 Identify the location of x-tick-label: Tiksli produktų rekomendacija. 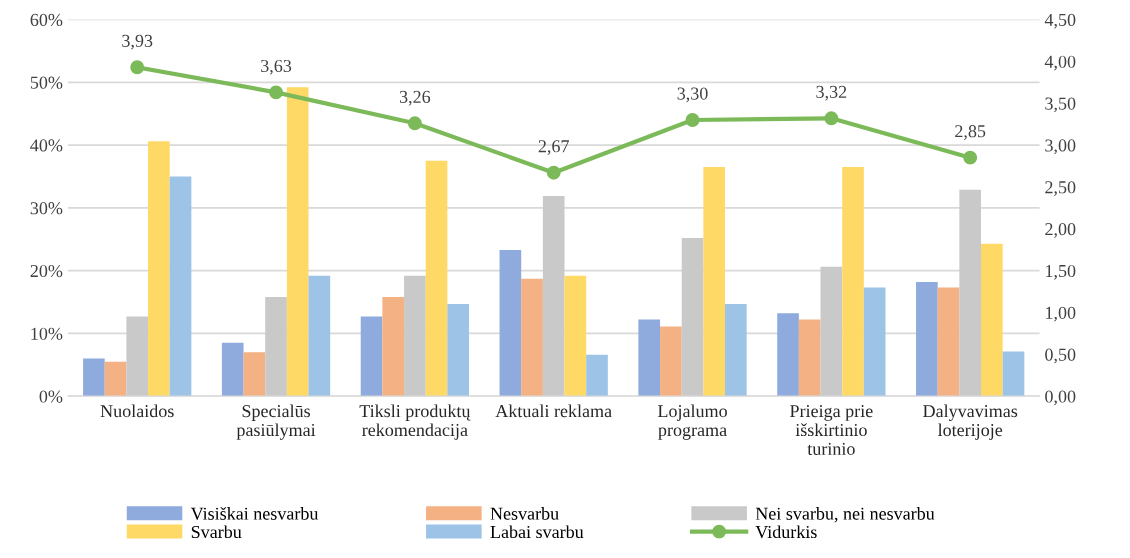
(415, 422).